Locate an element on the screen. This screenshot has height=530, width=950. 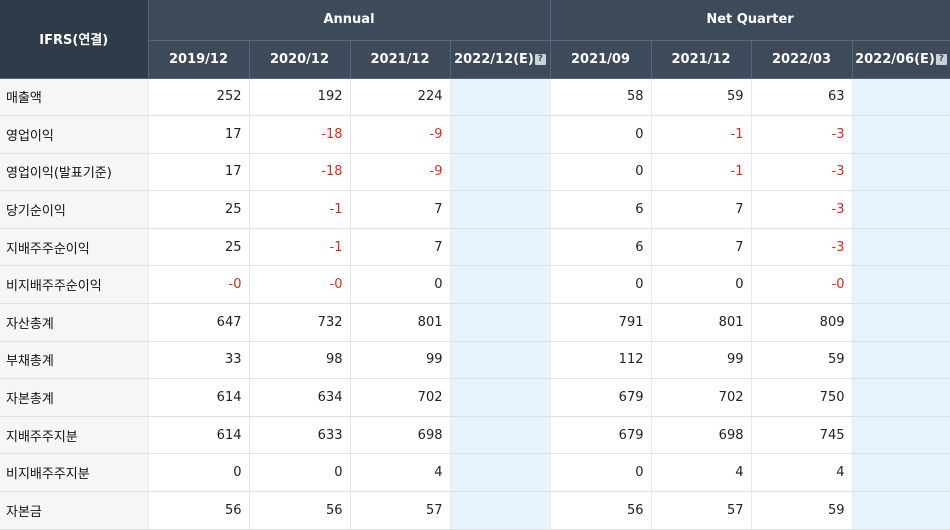
annual-value-cell: 801 is located at coordinates (400, 322).